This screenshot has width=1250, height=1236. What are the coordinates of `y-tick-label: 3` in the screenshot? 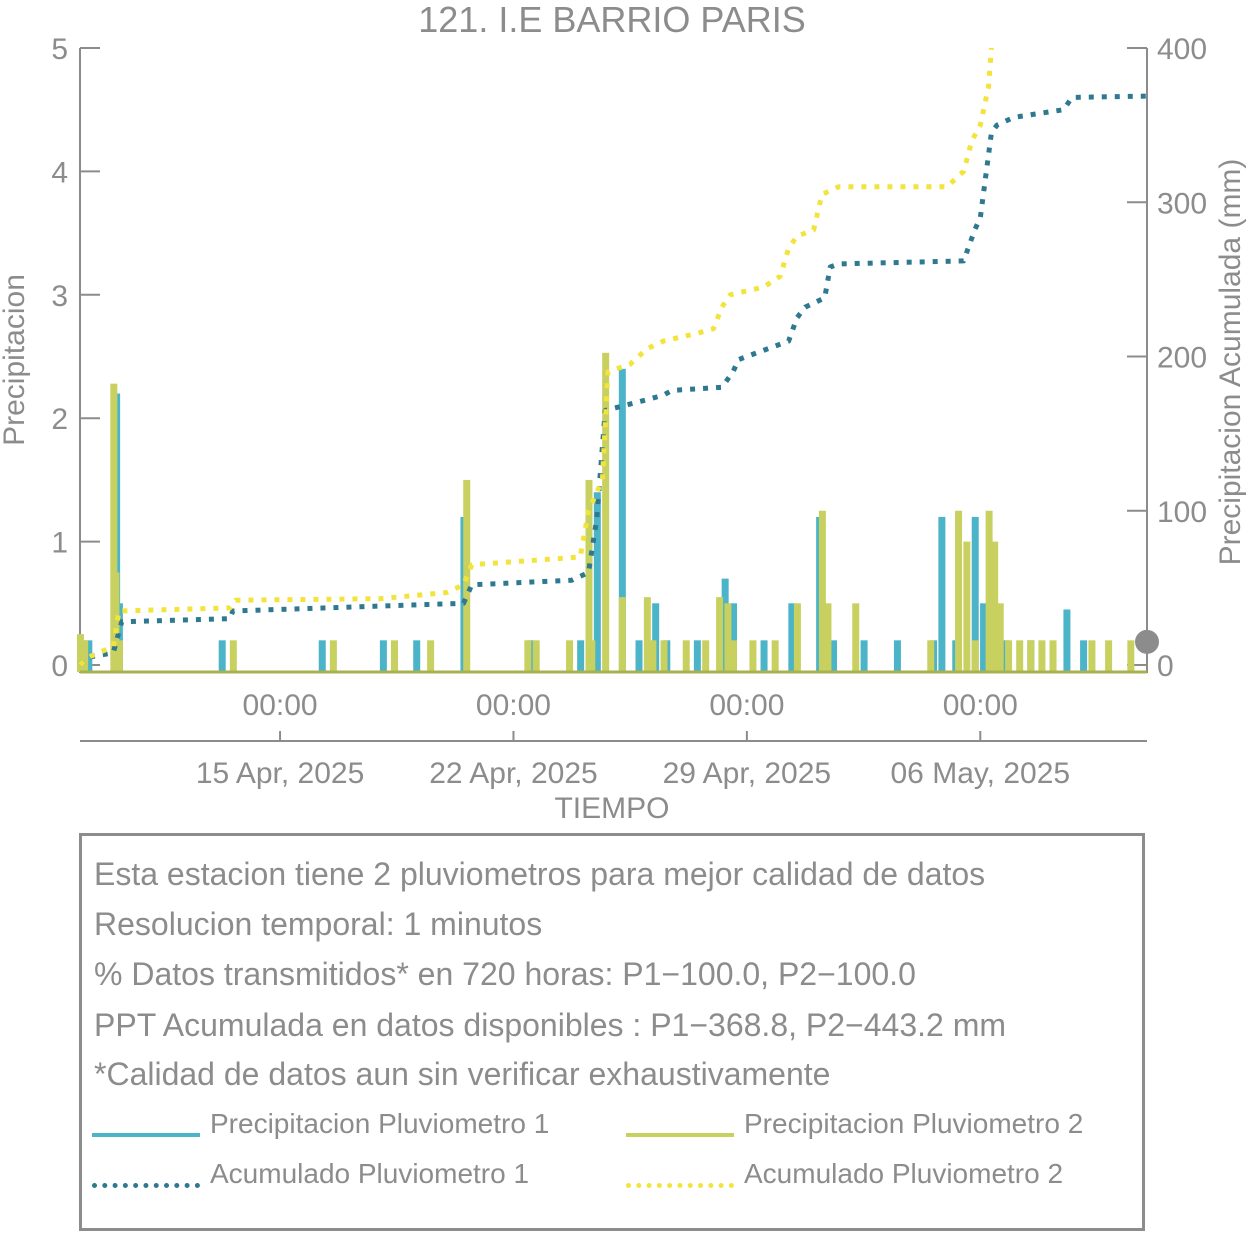 It's located at (59, 296).